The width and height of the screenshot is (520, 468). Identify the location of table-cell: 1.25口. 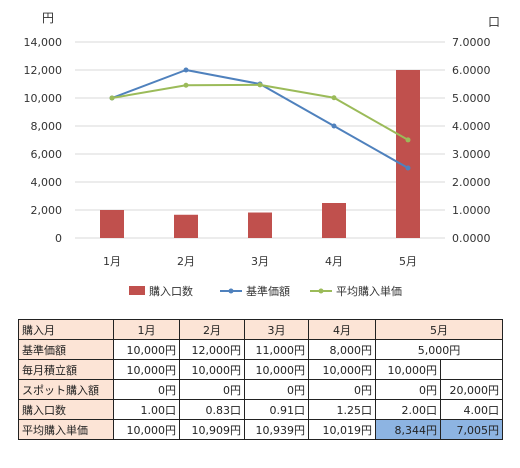
(342, 409).